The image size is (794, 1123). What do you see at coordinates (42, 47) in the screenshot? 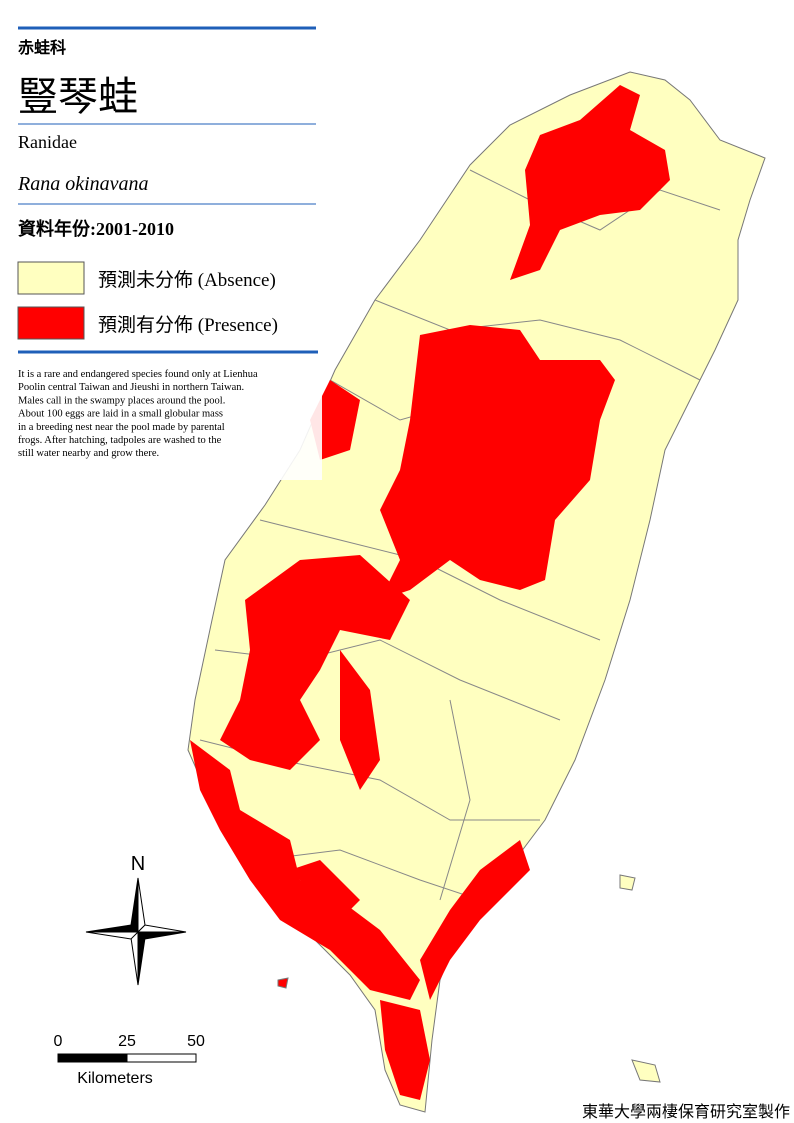
I see `family-zh: 赤蛙科` at bounding box center [42, 47].